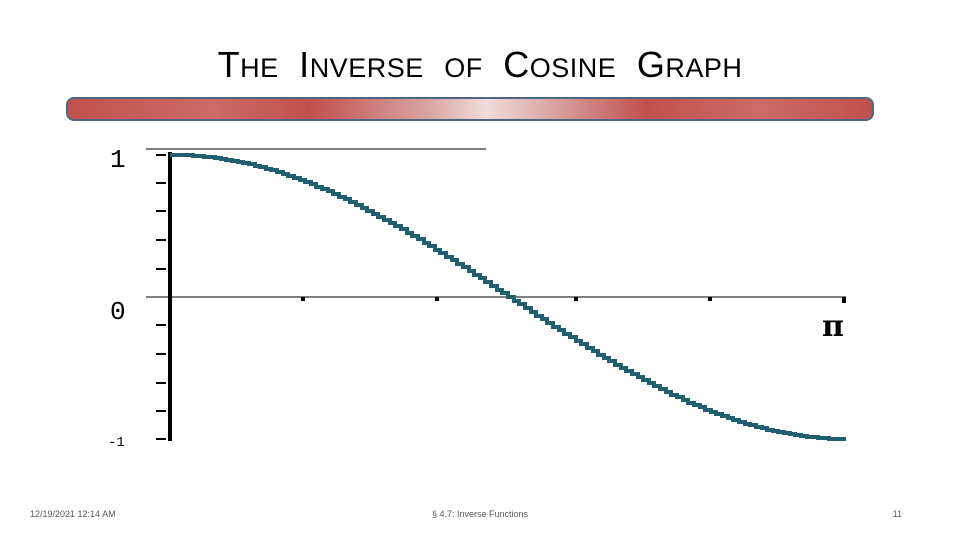 Image resolution: width=960 pixels, height=540 pixels. I want to click on y-tick-marks, so click(161, 297).